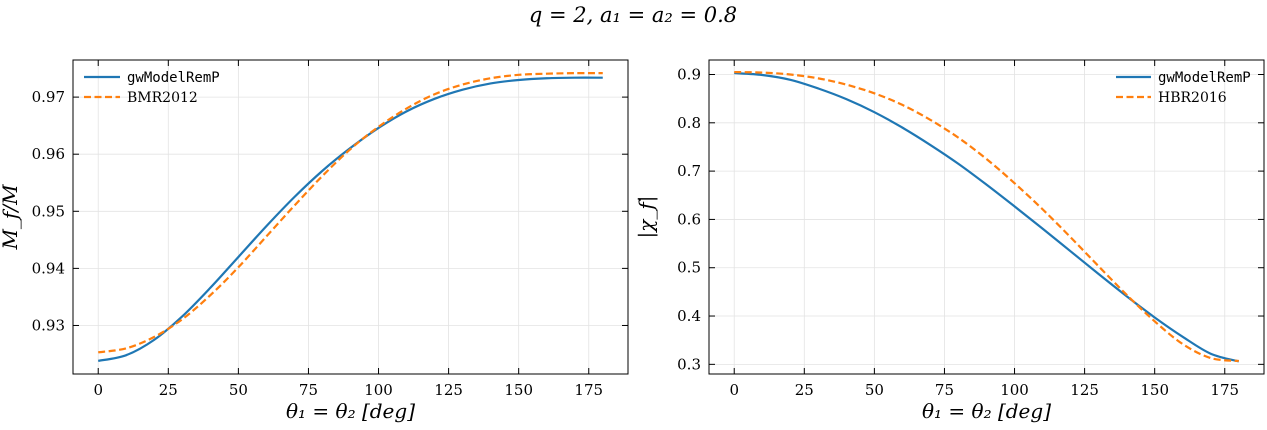 Image resolution: width=1267 pixels, height=430 pixels. What do you see at coordinates (689, 316) in the screenshot?
I see `y-tick-label: 0.4` at bounding box center [689, 316].